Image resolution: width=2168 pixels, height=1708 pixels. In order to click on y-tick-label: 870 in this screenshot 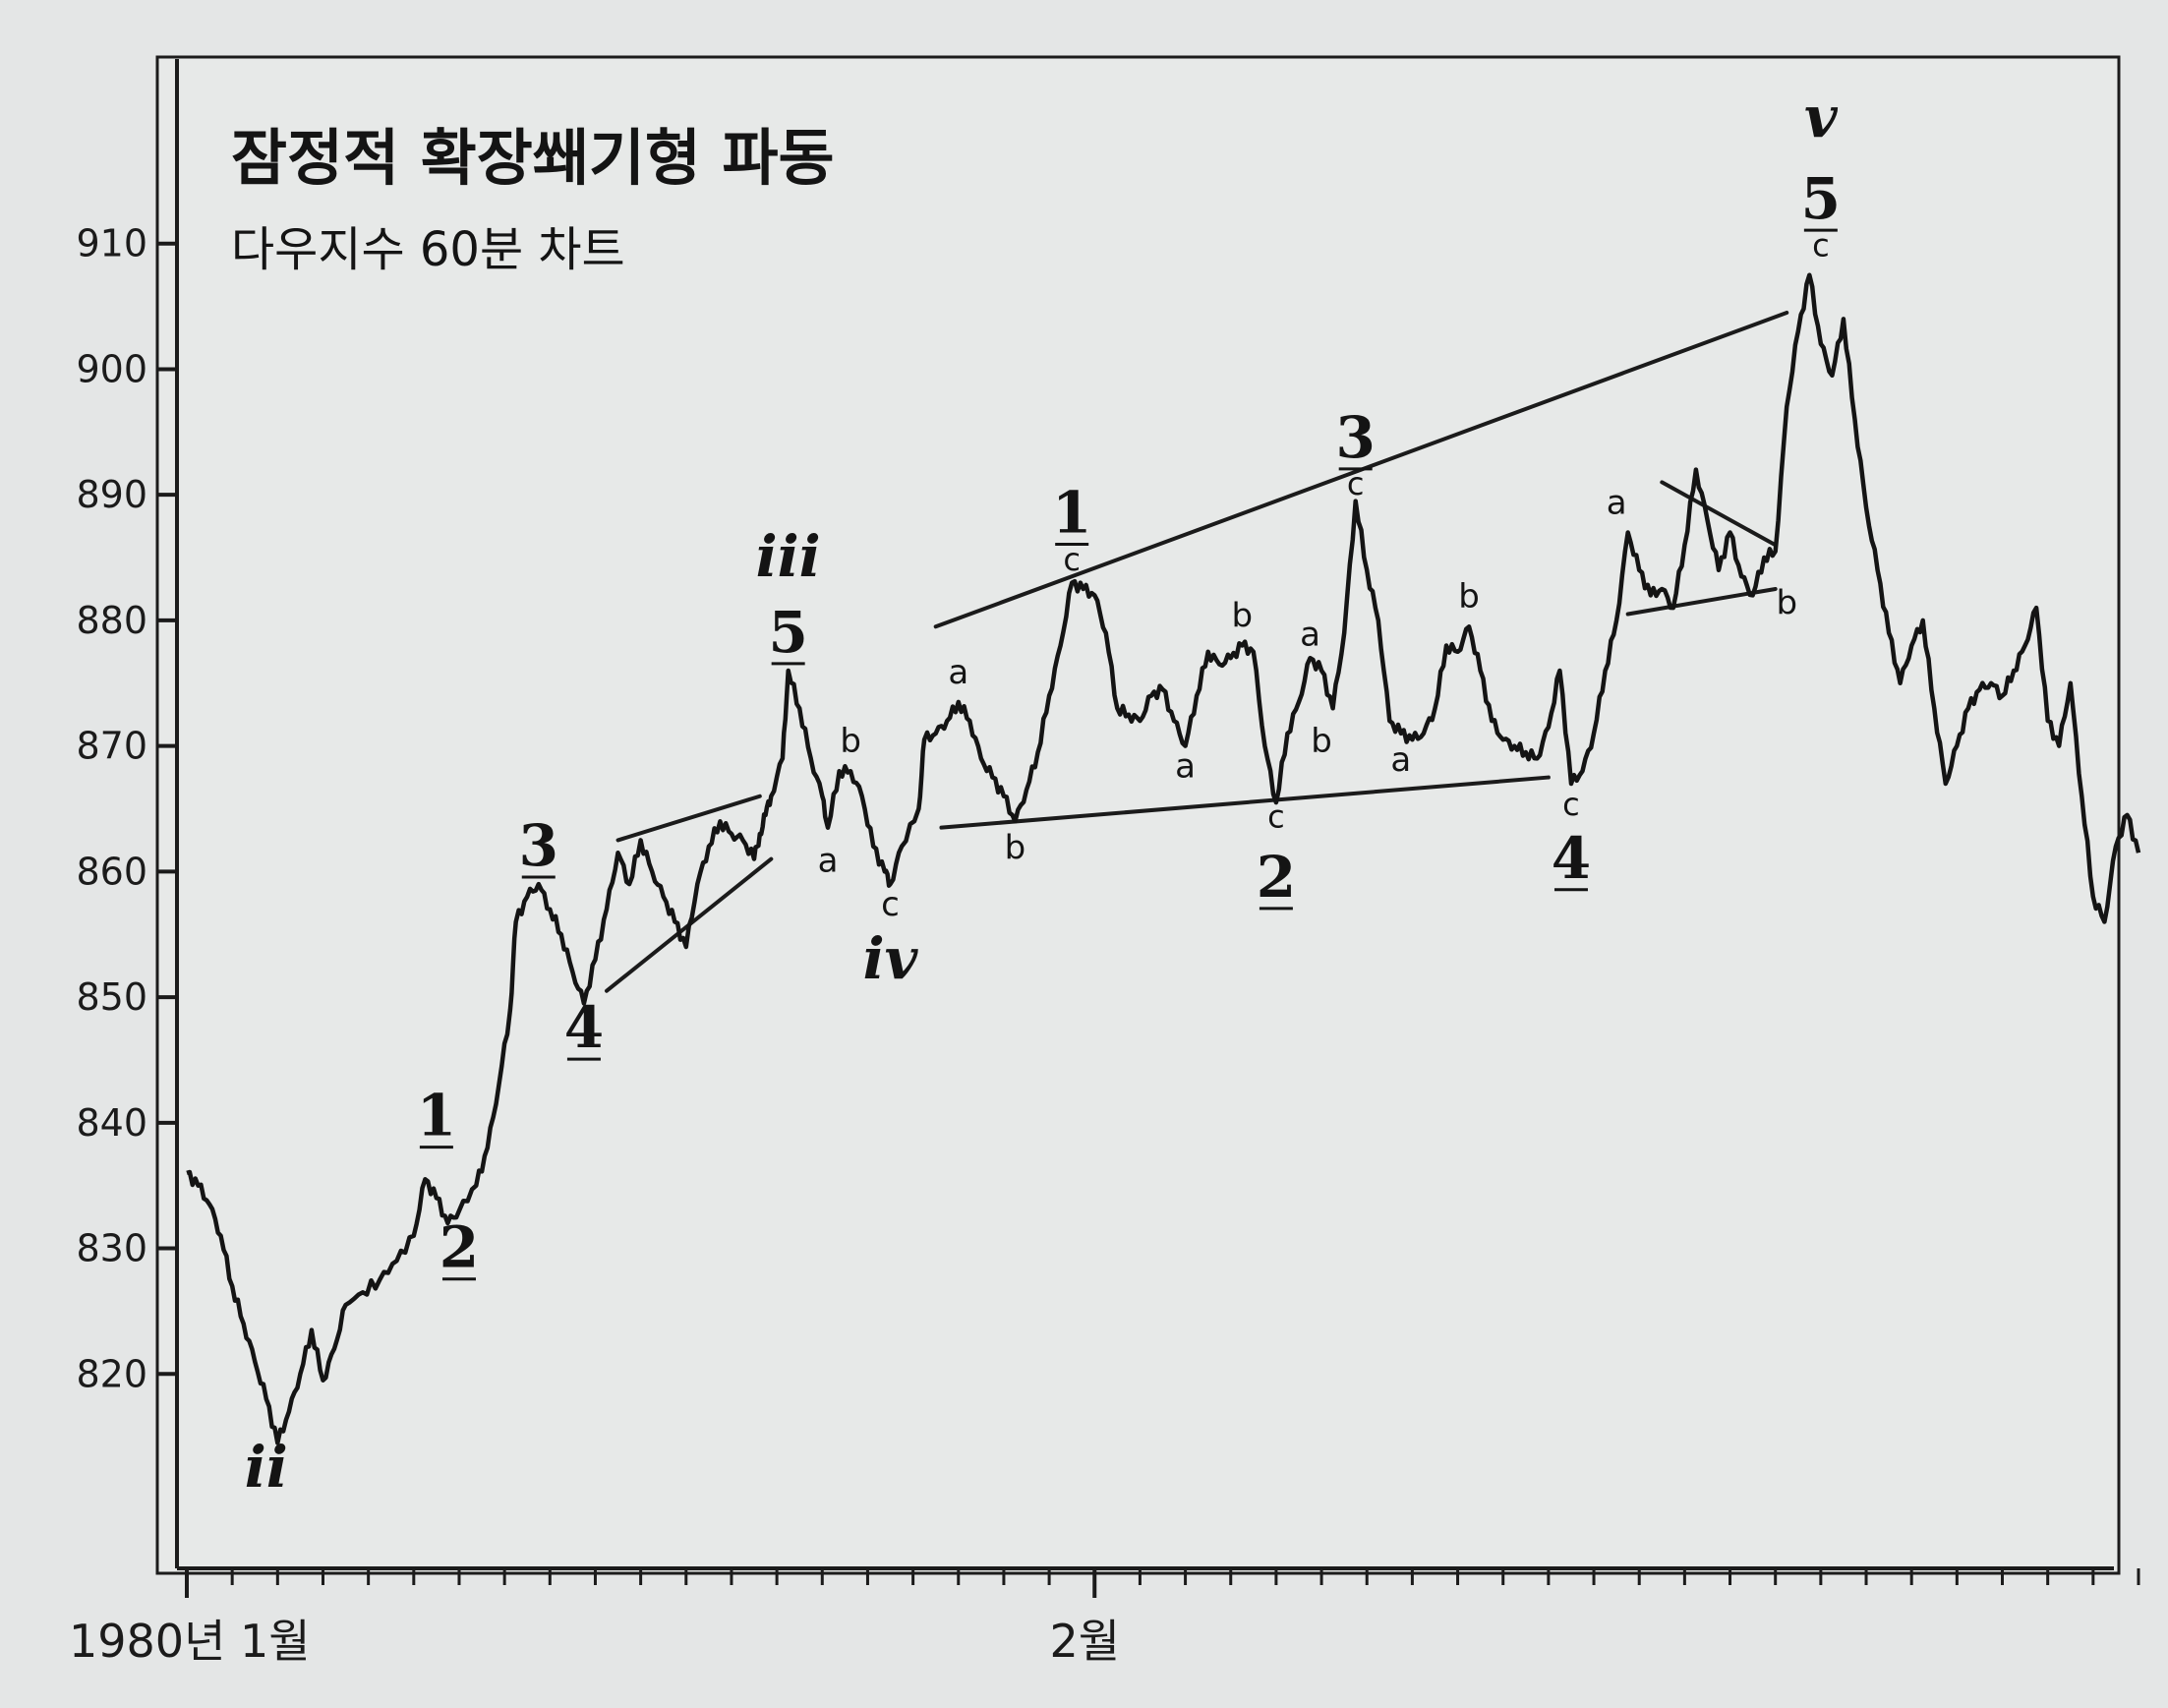, I will do `click(111, 746)`.